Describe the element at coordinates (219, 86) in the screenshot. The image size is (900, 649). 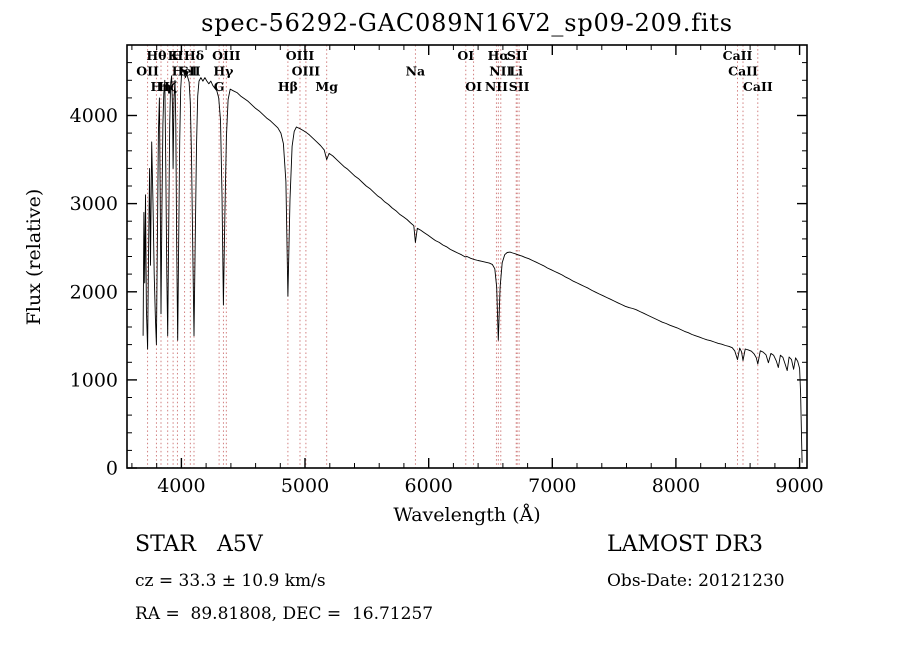
I see `marker-label: G` at that location.